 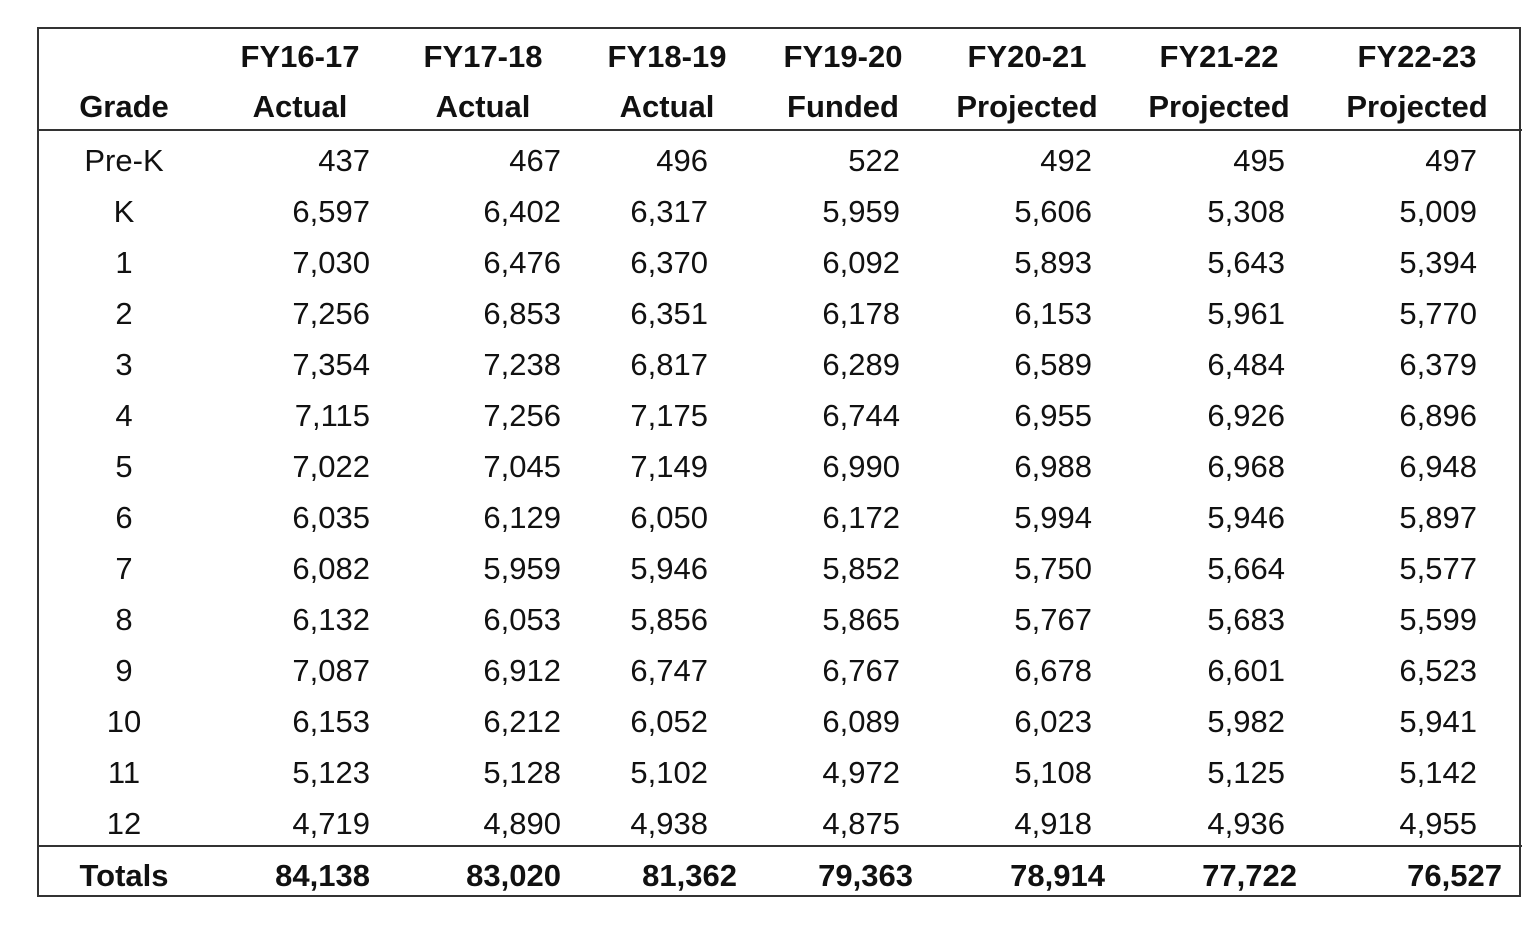 I want to click on table-cell: 6,523, so click(x=1438, y=670).